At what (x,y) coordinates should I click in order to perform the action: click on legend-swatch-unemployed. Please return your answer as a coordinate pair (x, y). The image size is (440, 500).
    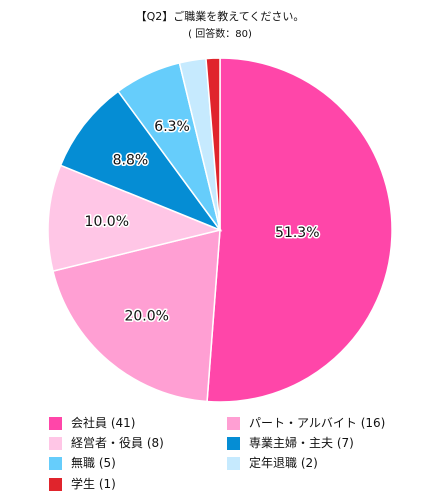
    Looking at the image, I should click on (55, 463).